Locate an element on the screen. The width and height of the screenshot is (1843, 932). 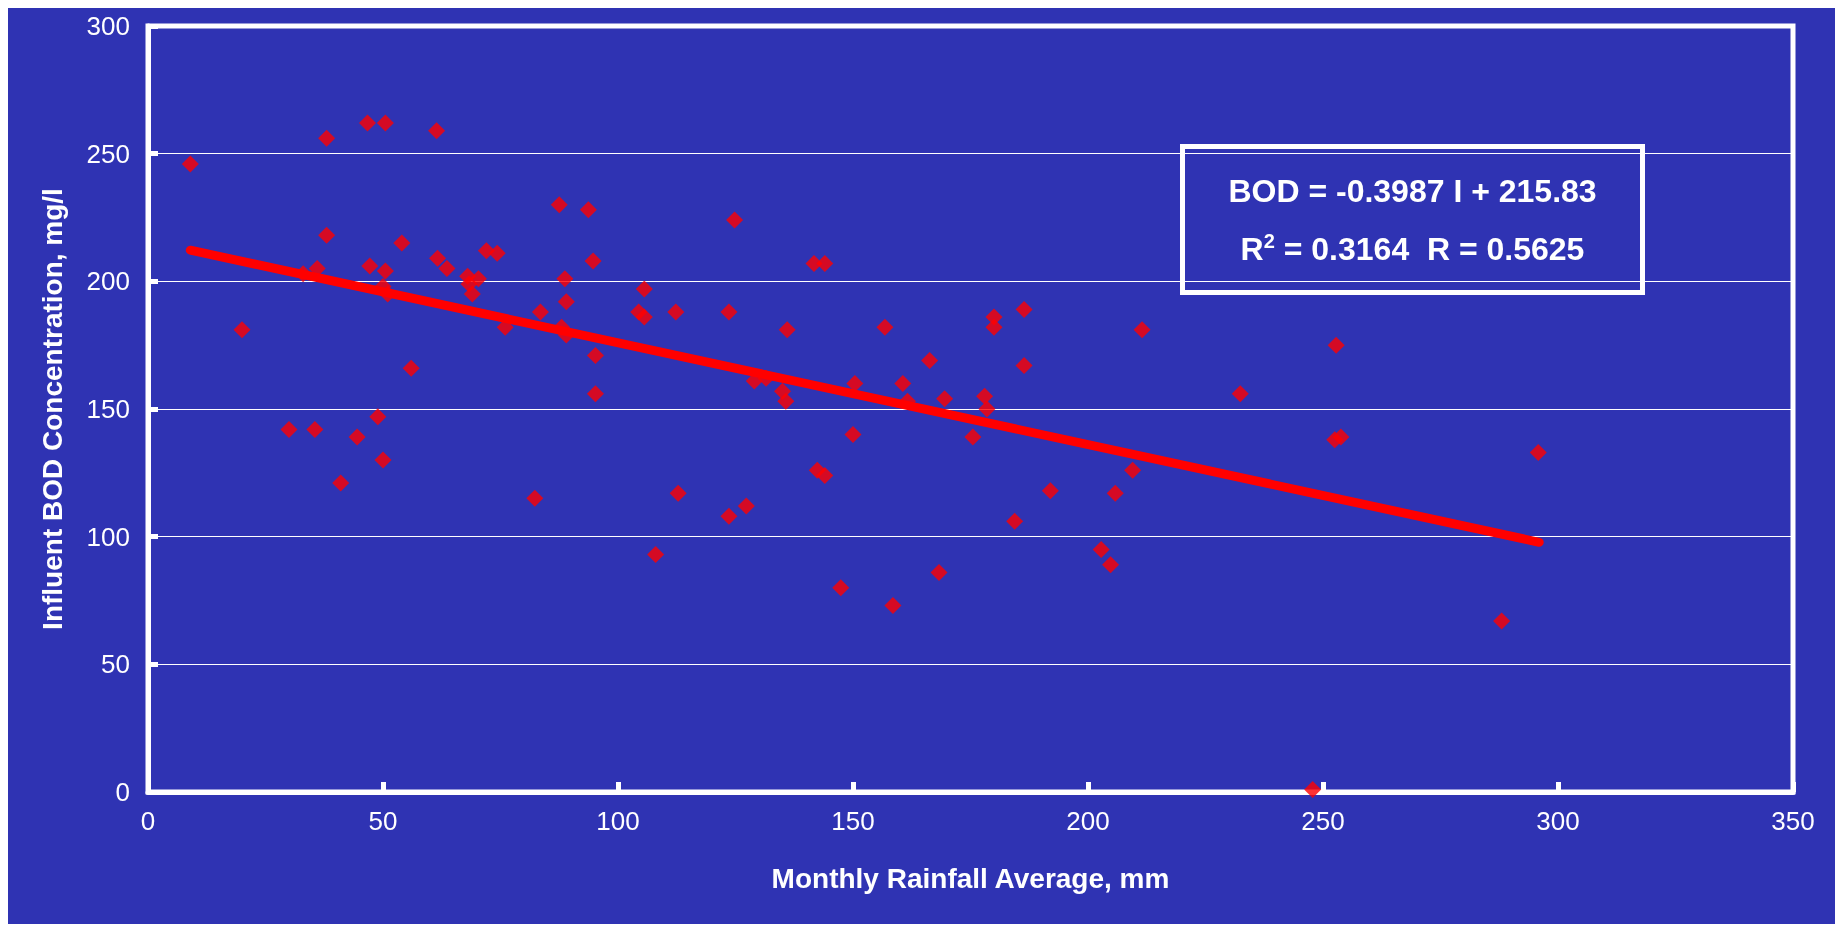
x-tick-label: 350 is located at coordinates (1793, 821).